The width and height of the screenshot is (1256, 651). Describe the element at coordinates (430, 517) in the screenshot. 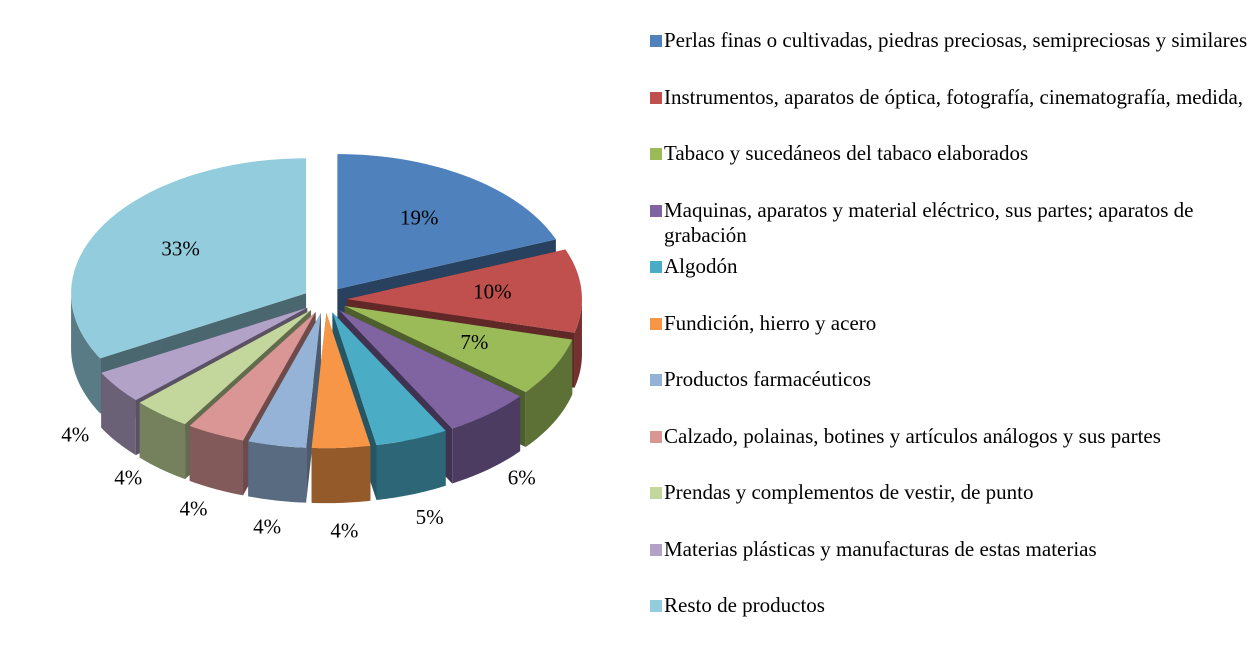

I see `data-label: 5%` at that location.